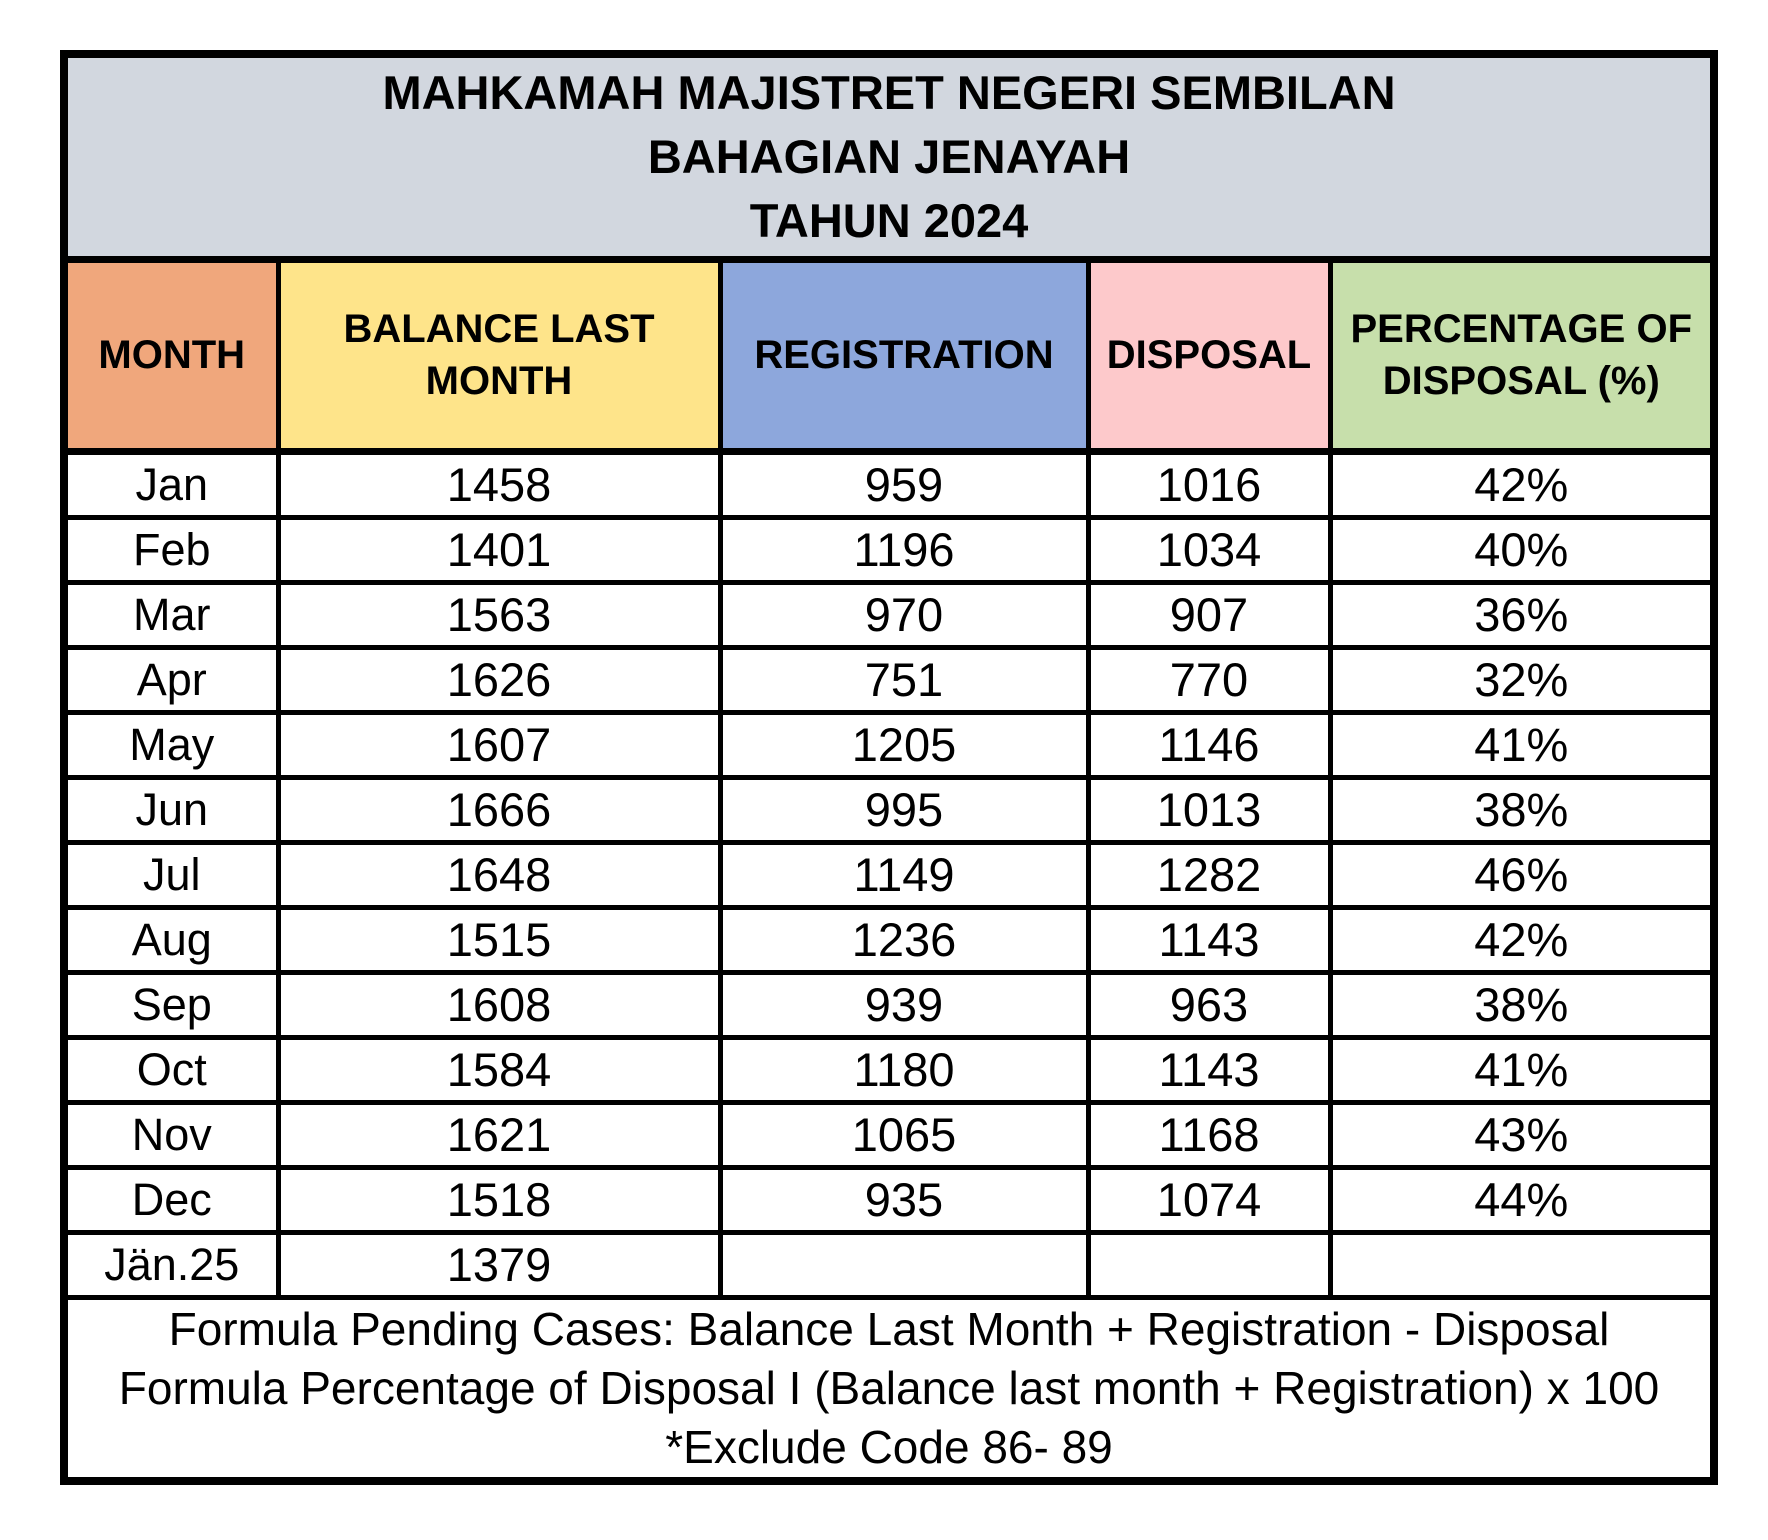  I want to click on cell-registration: 1196, so click(904, 549).